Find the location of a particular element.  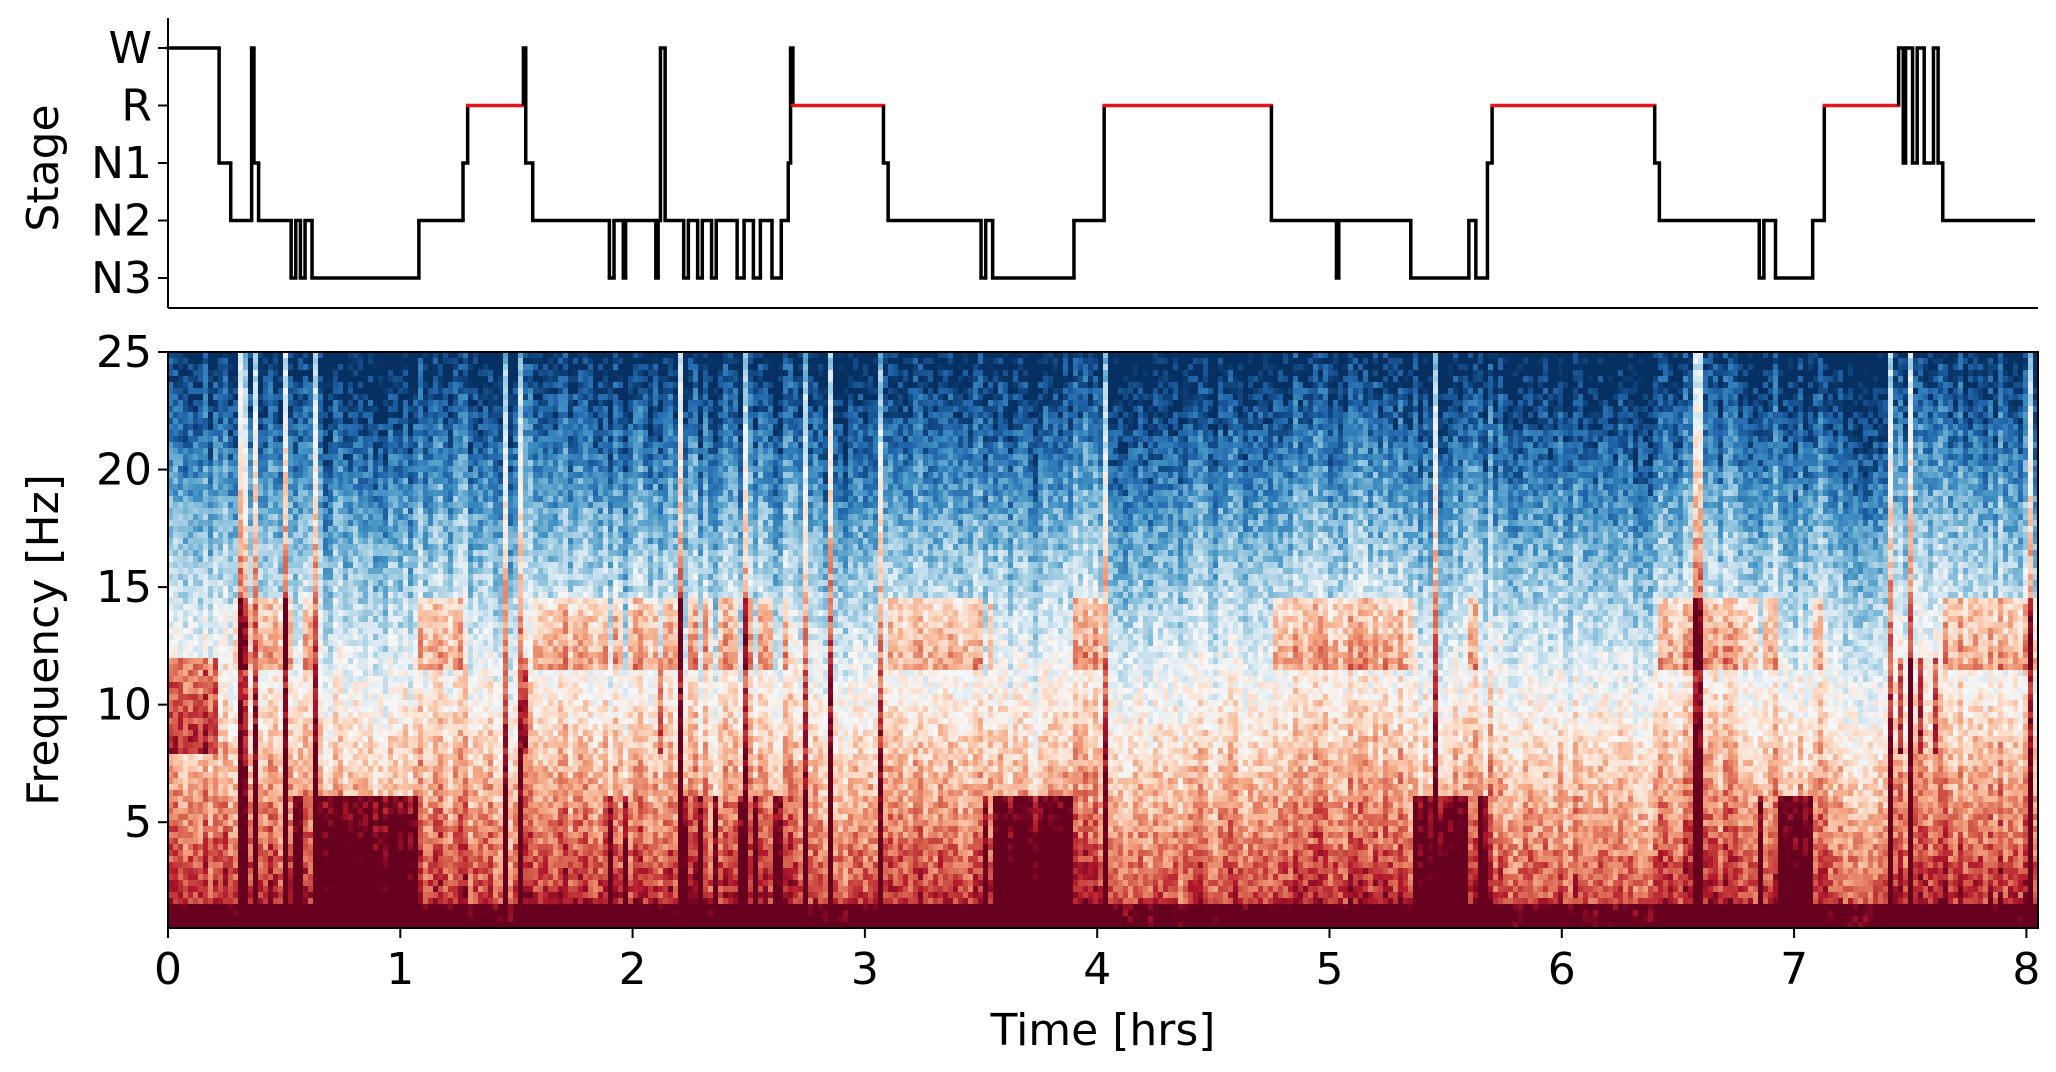

spectrogram-yticks: 5 10 15 20 25 is located at coordinates (132, 587).